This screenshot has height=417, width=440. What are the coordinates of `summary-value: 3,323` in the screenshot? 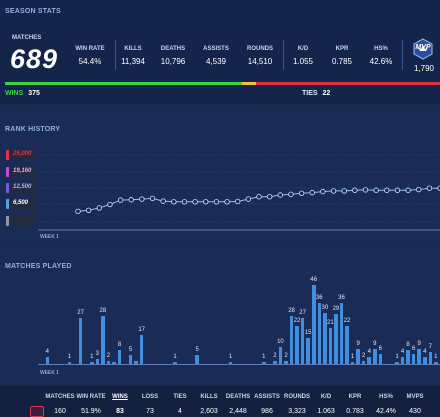 It's located at (297, 411).